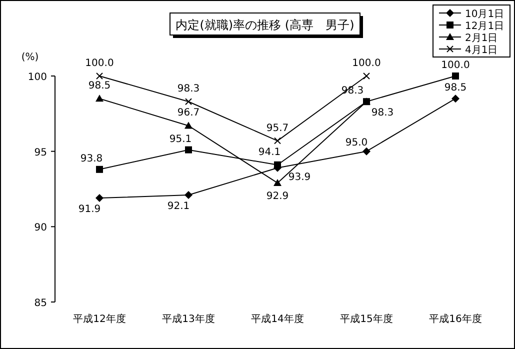  What do you see at coordinates (481, 38) in the screenshot?
I see `legend-label: 2月1日` at bounding box center [481, 38].